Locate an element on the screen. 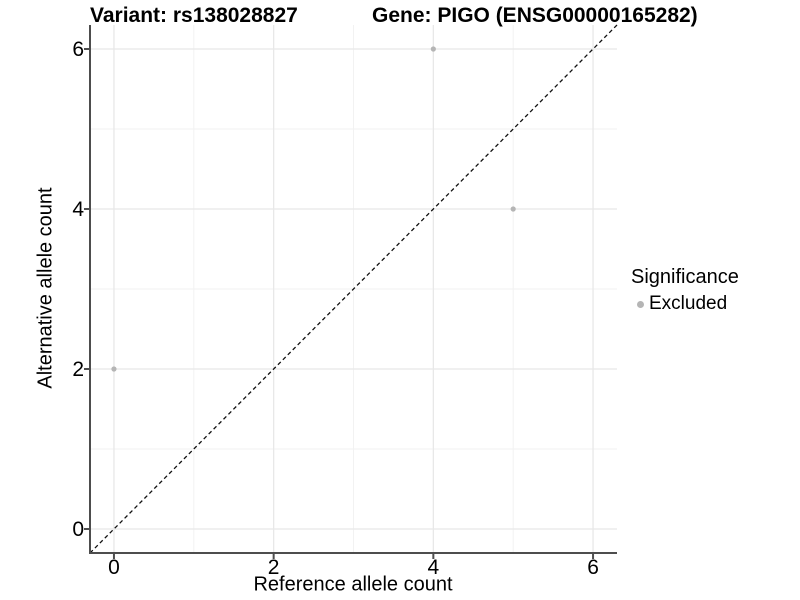  legend-title: Significance is located at coordinates (685, 277).